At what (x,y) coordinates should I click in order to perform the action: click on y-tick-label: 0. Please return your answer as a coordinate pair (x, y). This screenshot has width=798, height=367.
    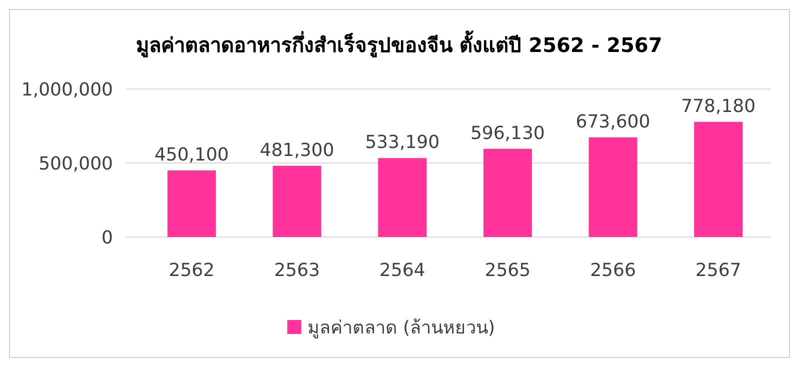
    Looking at the image, I should click on (107, 237).